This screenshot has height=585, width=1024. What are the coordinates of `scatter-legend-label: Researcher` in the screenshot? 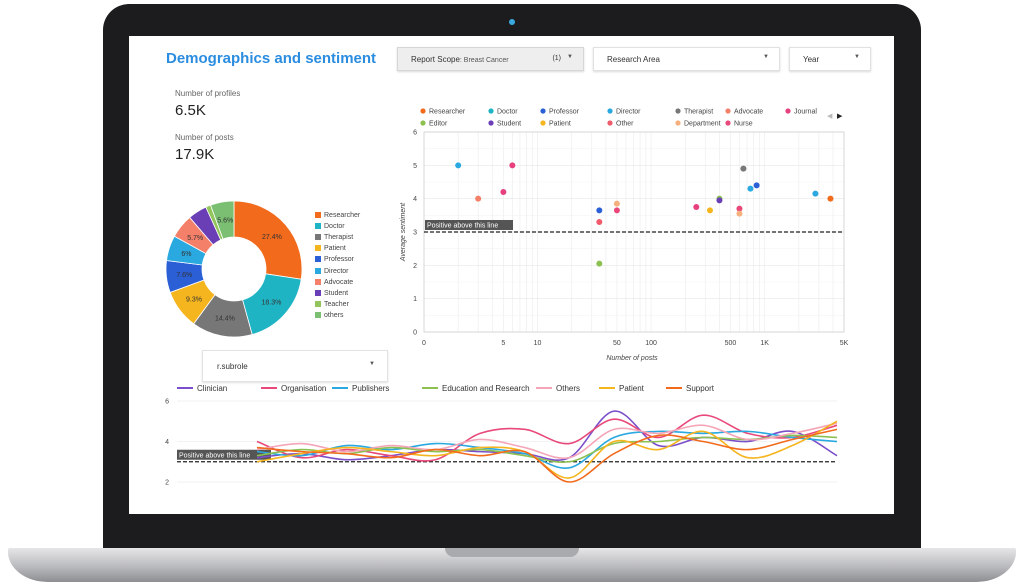 It's located at (447, 112).